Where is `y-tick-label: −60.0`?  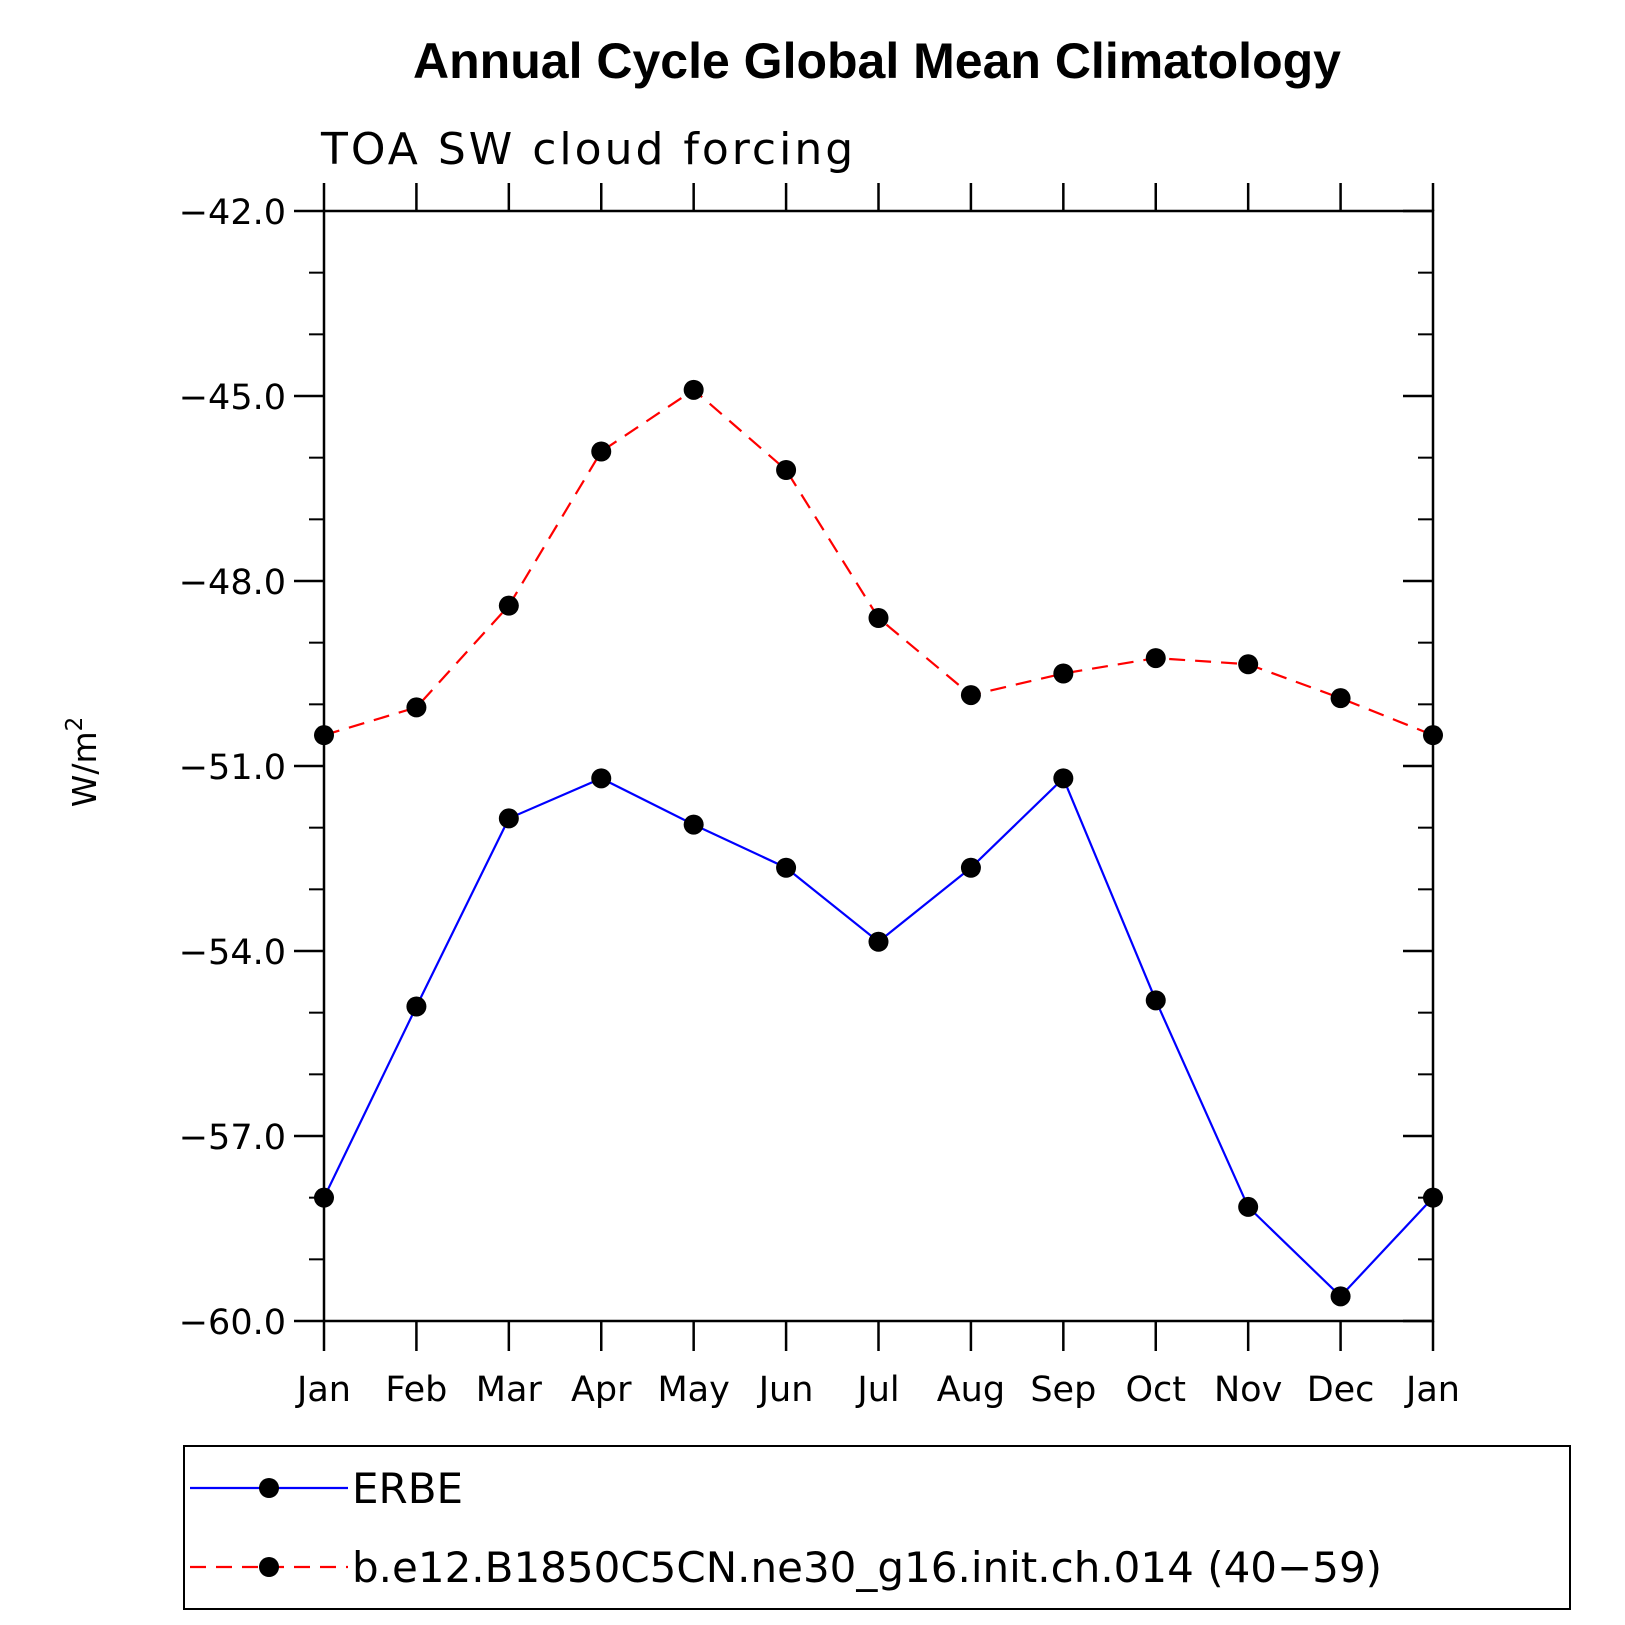
y-tick-label: −60.0 is located at coordinates (232, 1323).